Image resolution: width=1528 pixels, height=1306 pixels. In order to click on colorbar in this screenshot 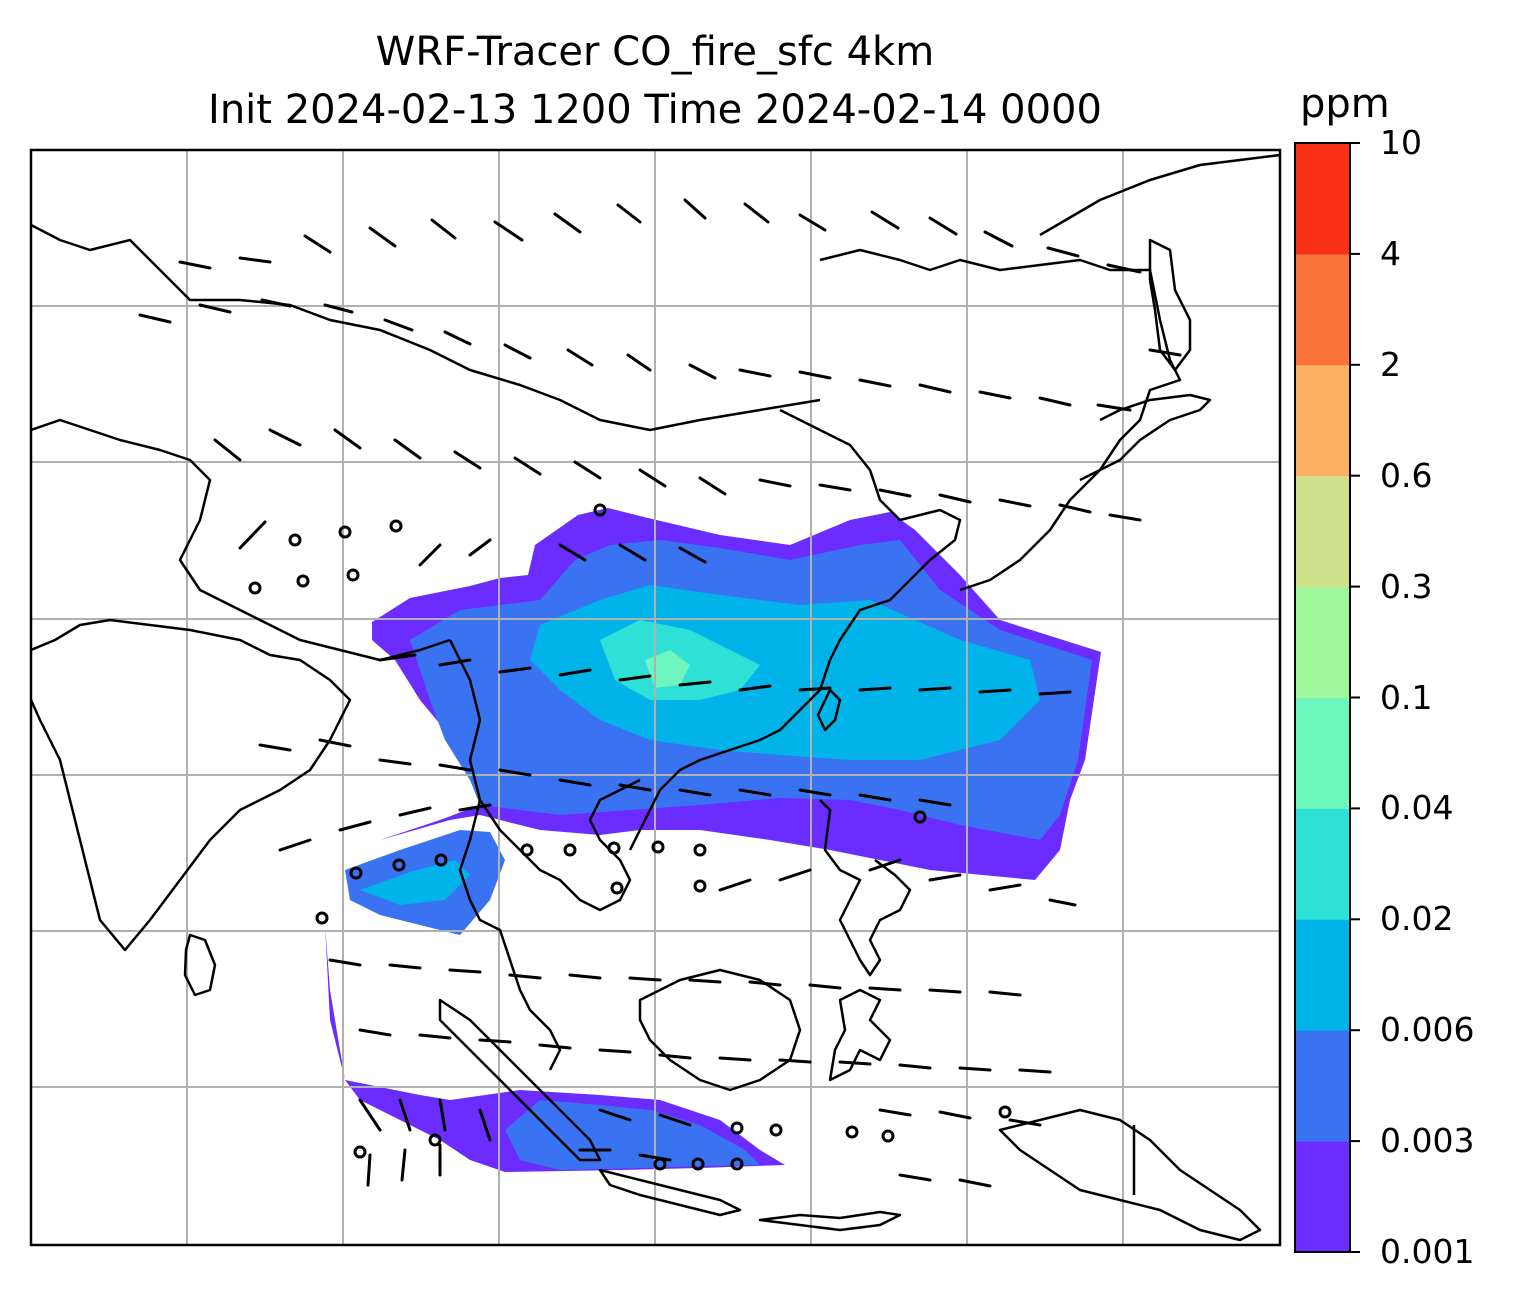, I will do `click(1327, 697)`.